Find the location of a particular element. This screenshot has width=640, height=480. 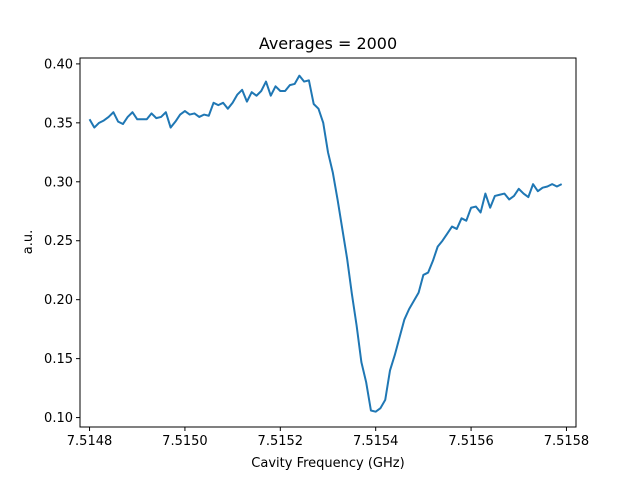

x-tick-label: 7.5158 is located at coordinates (567, 441).